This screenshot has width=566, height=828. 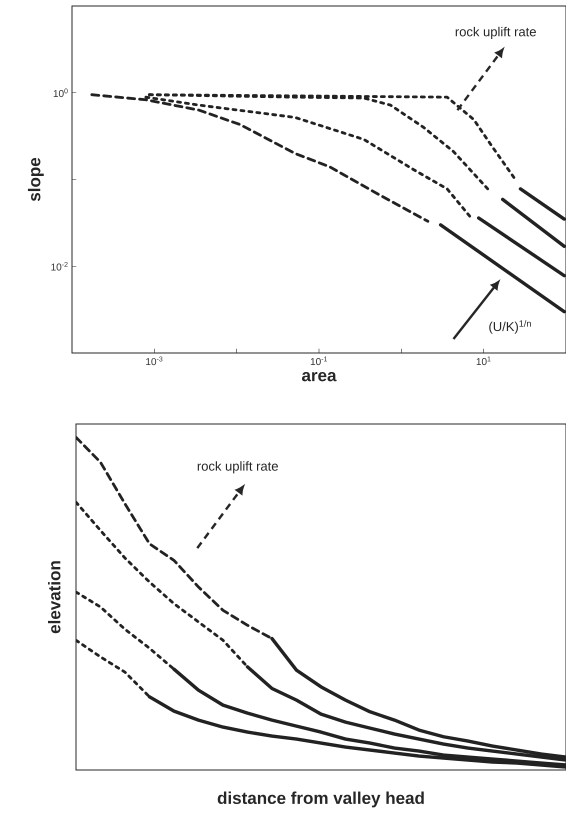 What do you see at coordinates (154, 361) in the screenshot?
I see `x-tick-label: 10$^{-3}$` at bounding box center [154, 361].